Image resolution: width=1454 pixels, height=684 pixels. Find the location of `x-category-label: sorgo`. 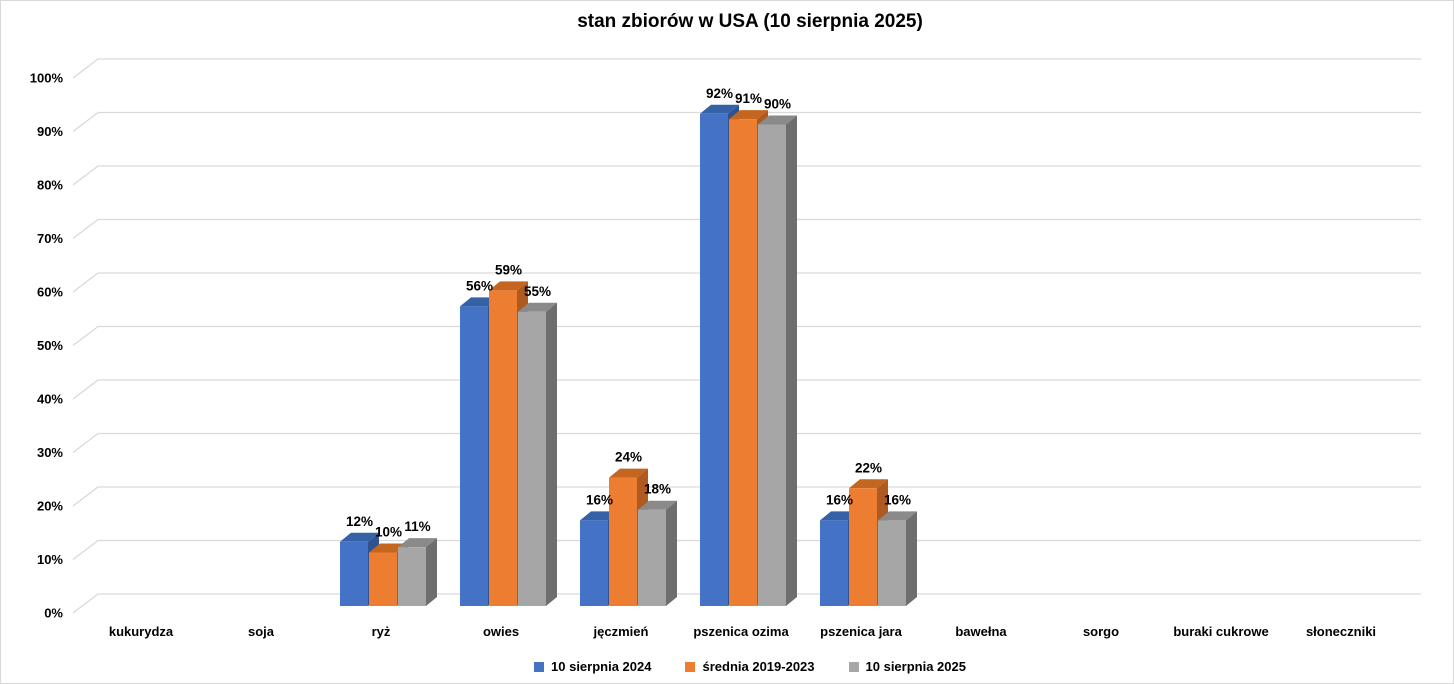

x-category-label: sorgo is located at coordinates (1101, 631).